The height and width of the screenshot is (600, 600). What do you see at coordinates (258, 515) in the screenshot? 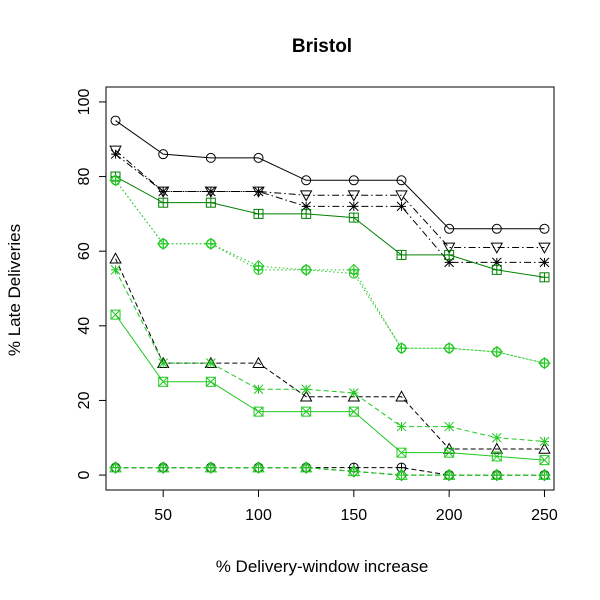
I see `x-tick-label: 100` at bounding box center [258, 515].